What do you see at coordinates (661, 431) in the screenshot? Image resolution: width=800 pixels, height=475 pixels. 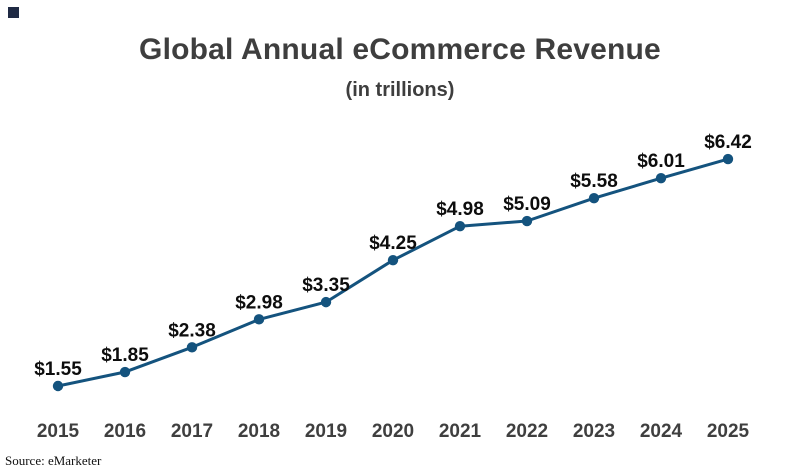 I see `x-axis-label: 2024` at bounding box center [661, 431].